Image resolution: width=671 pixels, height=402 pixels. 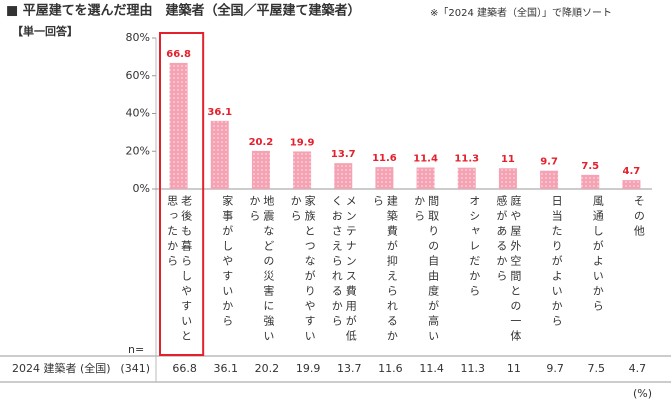 I want to click on value-label: 66.8, so click(x=178, y=54).